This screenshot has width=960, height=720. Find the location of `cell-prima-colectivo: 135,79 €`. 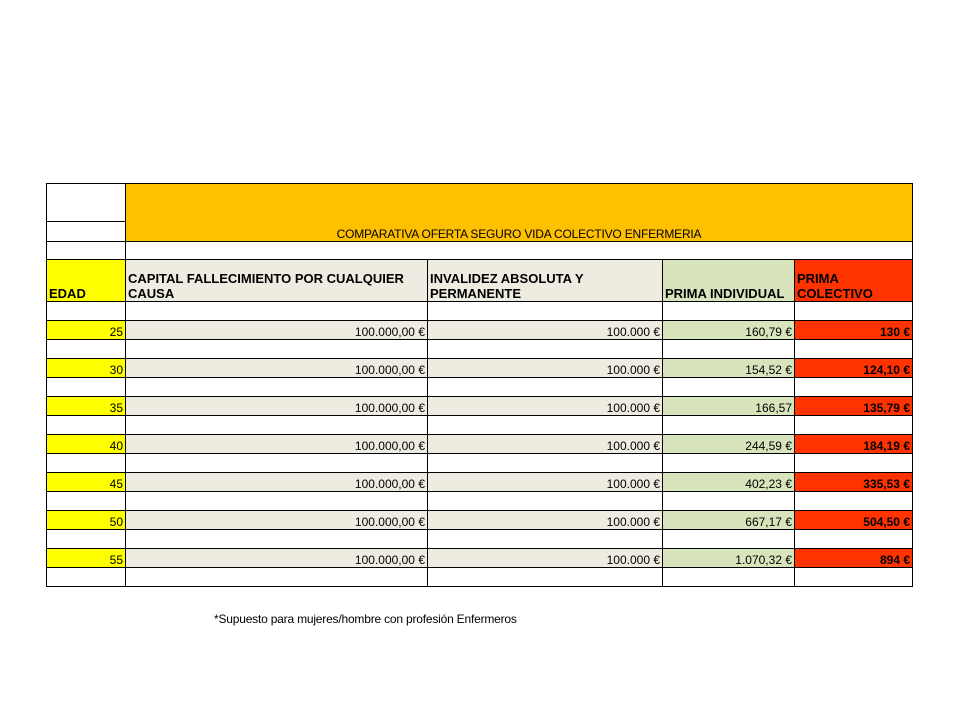

cell-prima-colectivo: 135,79 € is located at coordinates (853, 406).